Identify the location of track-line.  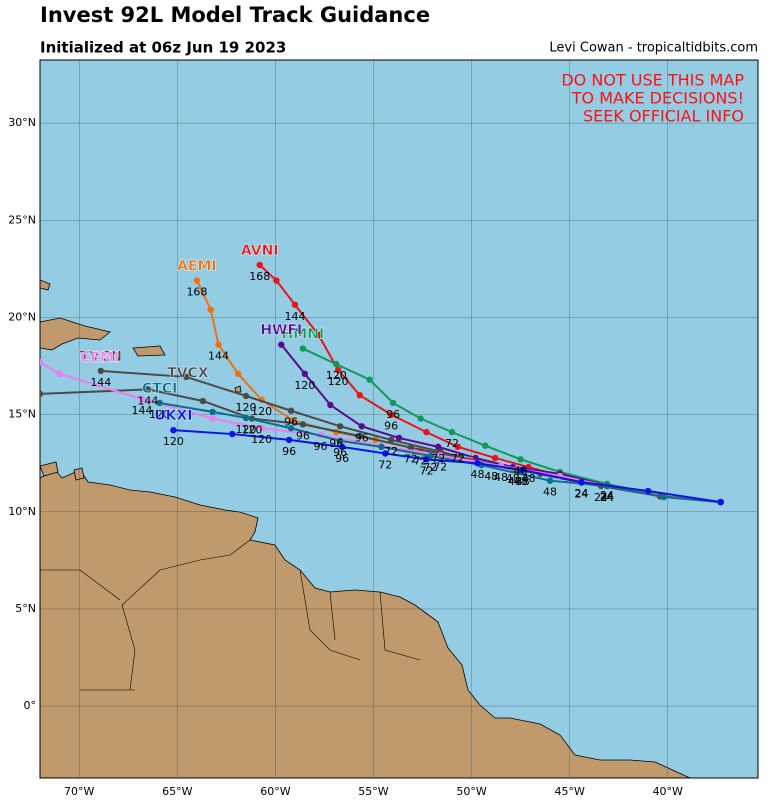
(440, 452).